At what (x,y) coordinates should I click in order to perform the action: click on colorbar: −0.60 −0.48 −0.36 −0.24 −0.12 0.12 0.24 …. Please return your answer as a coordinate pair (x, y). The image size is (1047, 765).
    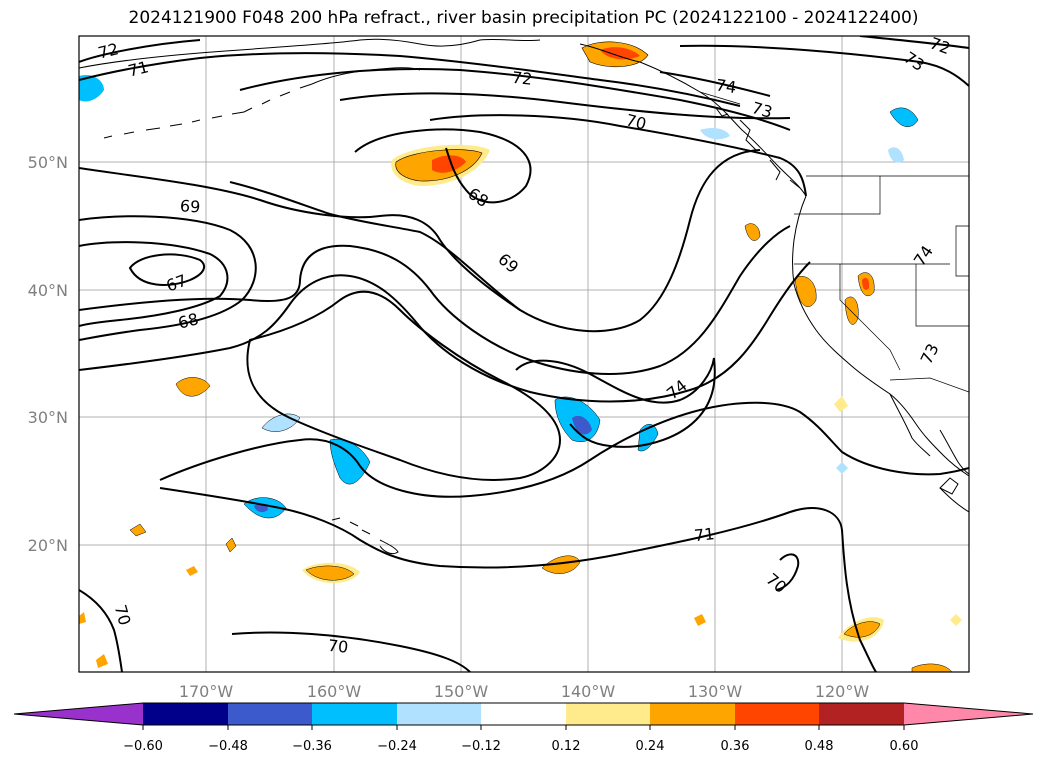
    Looking at the image, I should click on (523, 728).